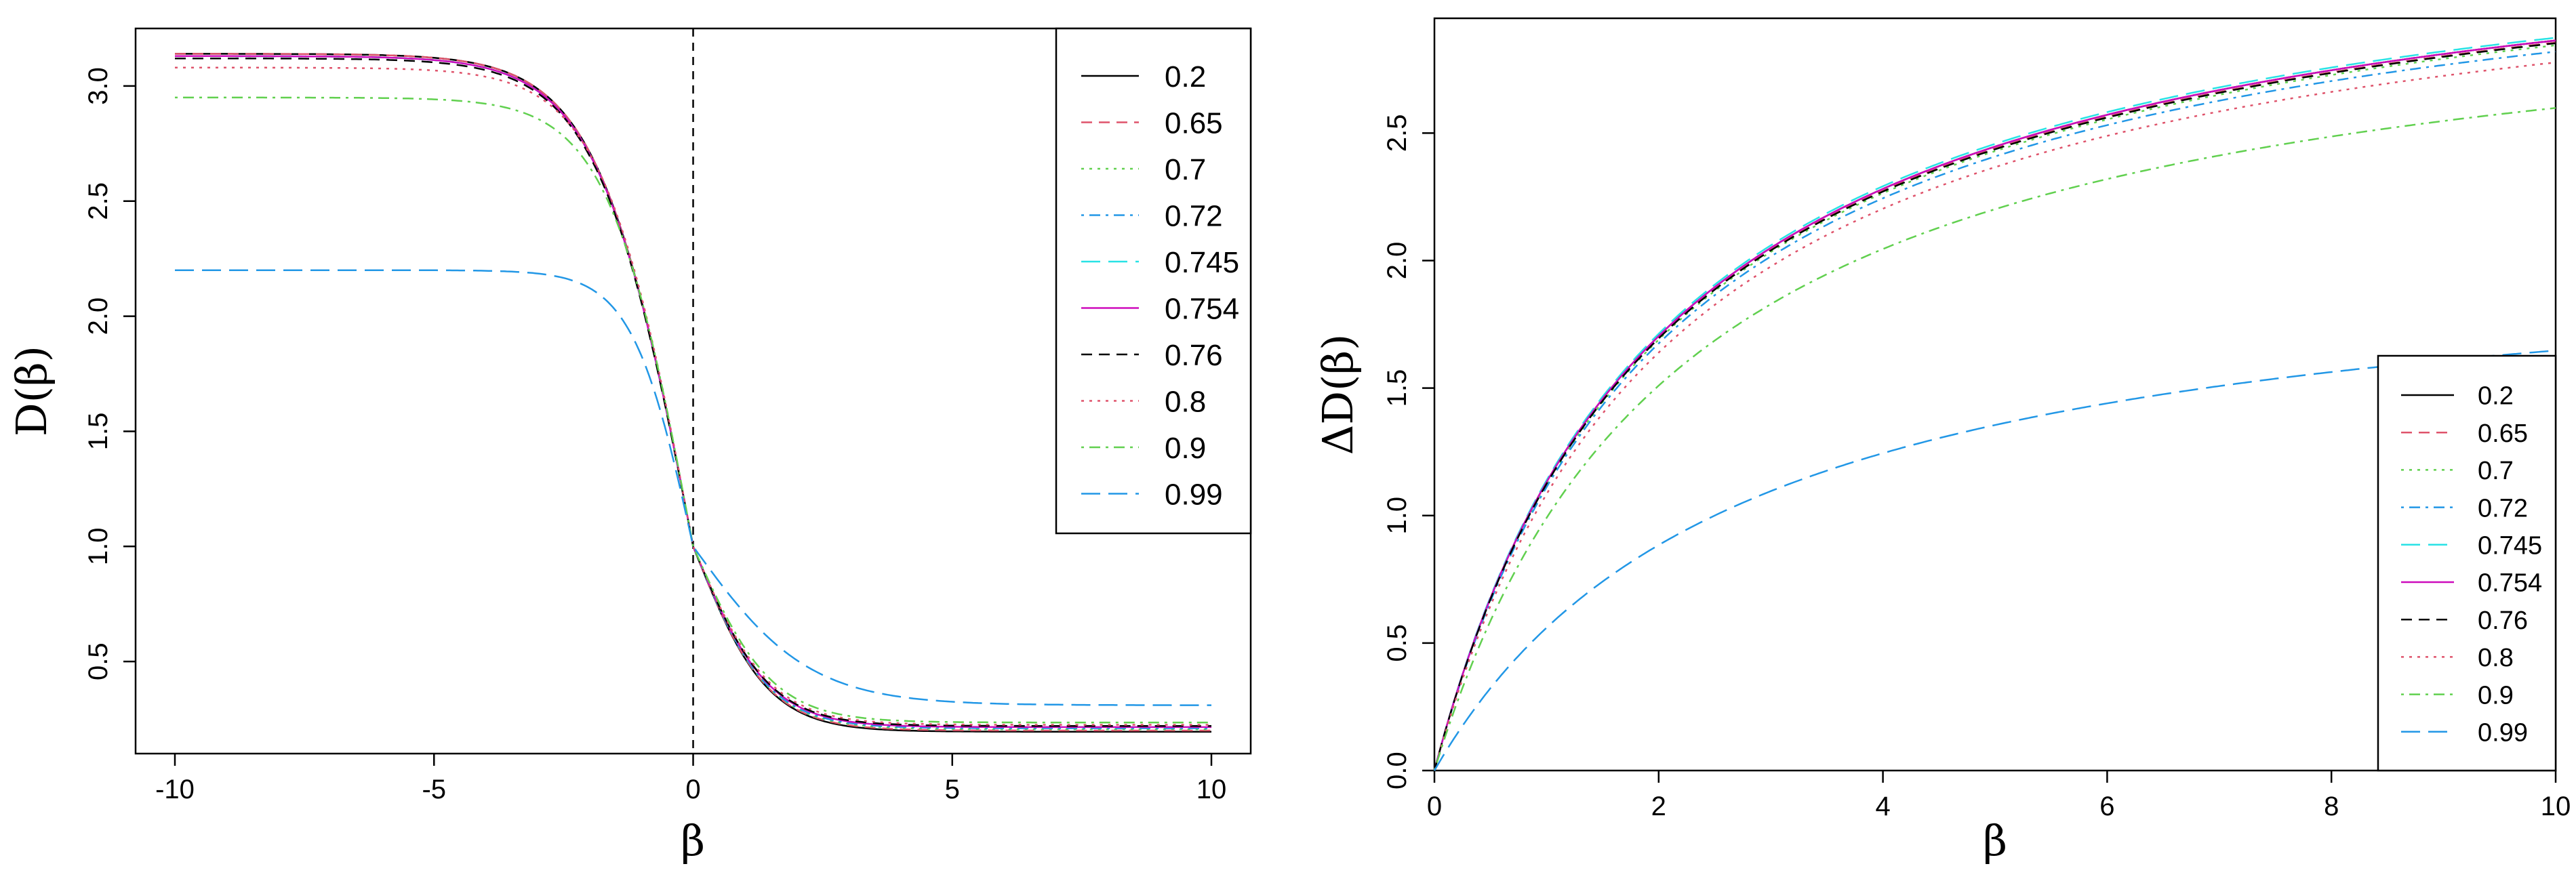 The image size is (2576, 881). What do you see at coordinates (1397, 771) in the screenshot?
I see `right-y-tick-label: 0.0` at bounding box center [1397, 771].